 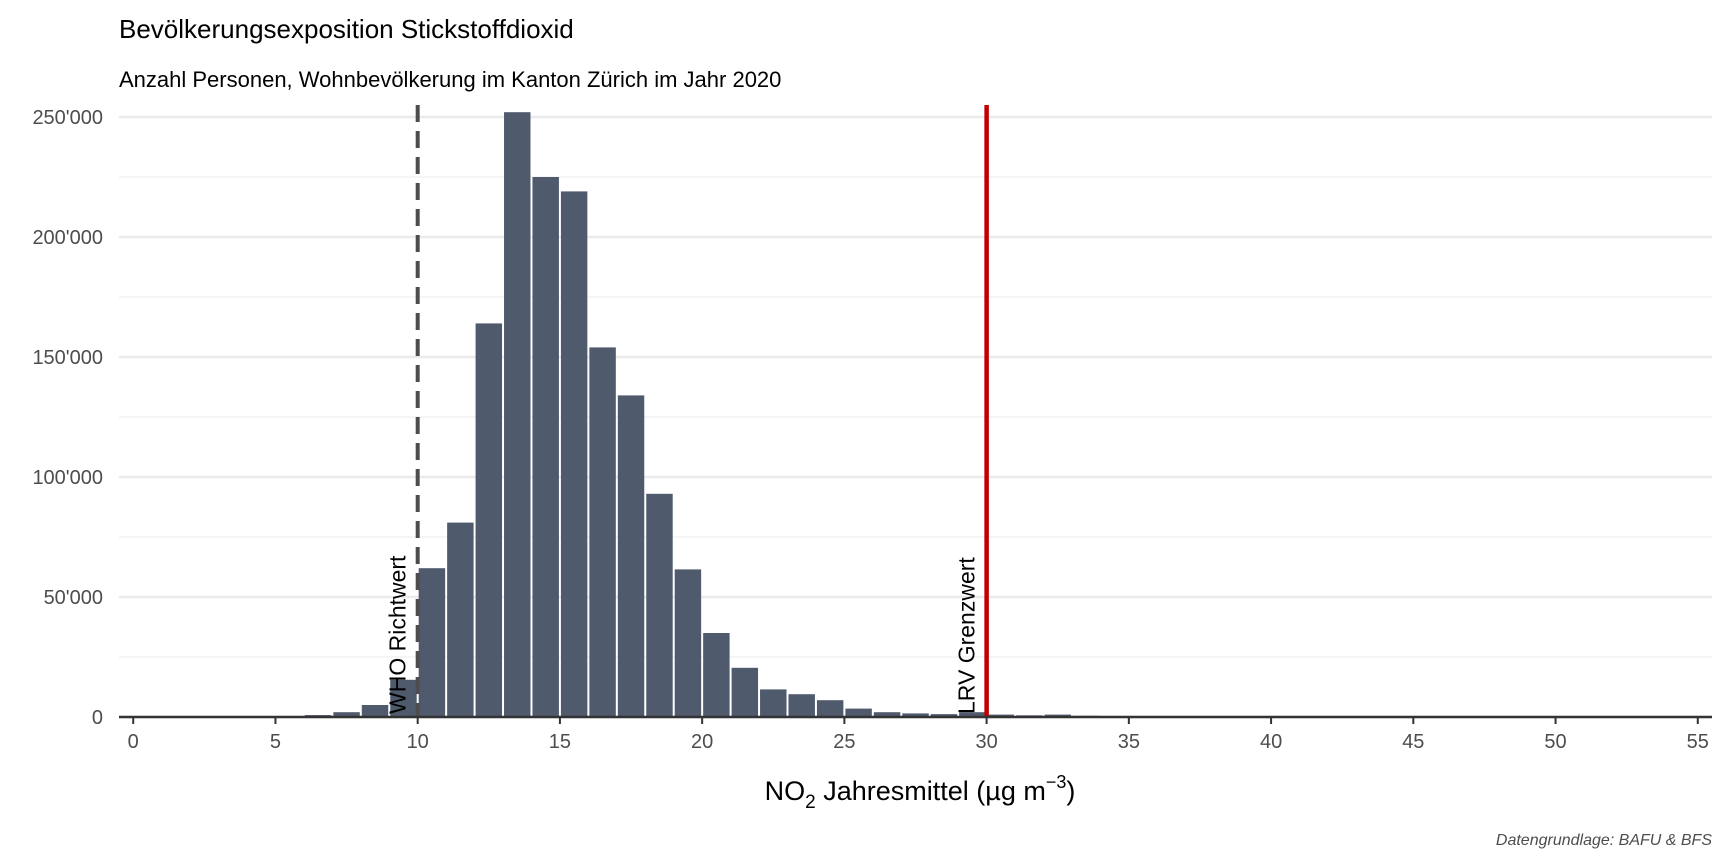 I want to click on chart-title: Bevölkerungsexposition Stickstoffdioxid, so click(x=346, y=29).